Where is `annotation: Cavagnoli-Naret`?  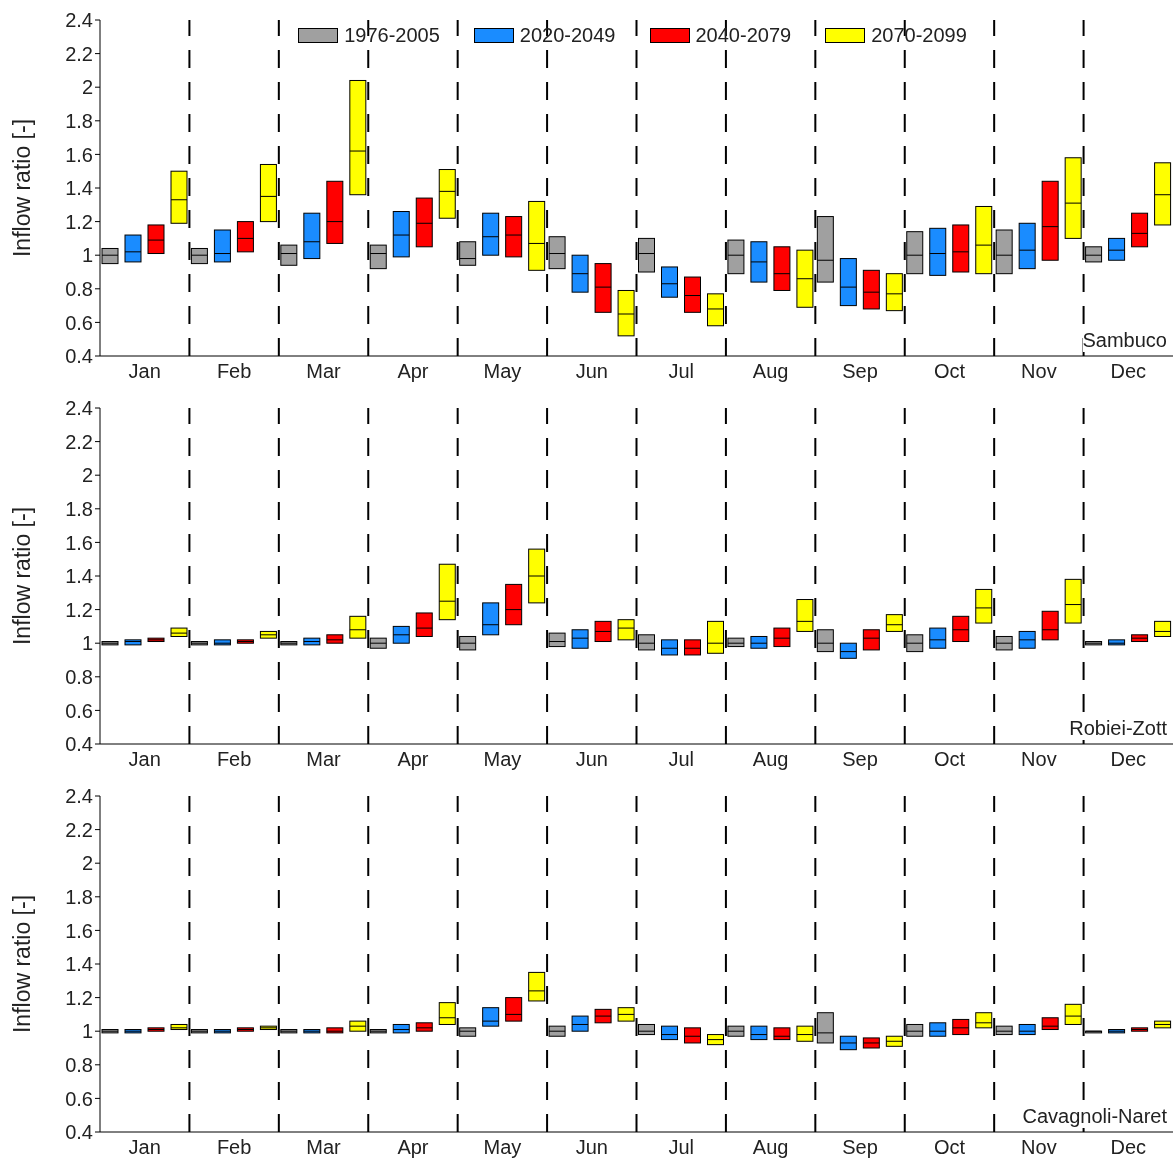 annotation: Cavagnoli-Naret is located at coordinates (1094, 1116).